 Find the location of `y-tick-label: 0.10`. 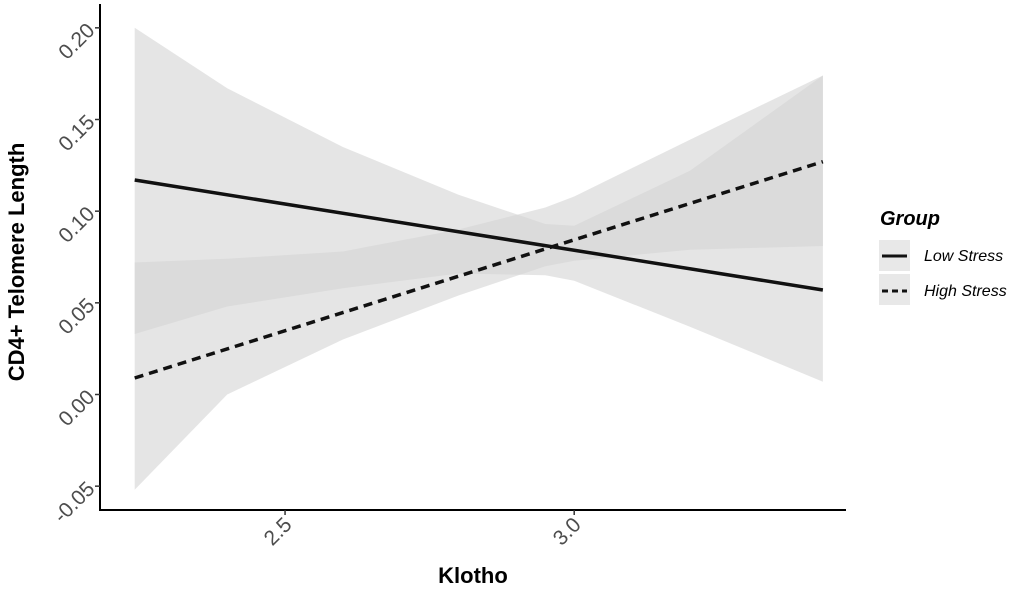

y-tick-label: 0.10 is located at coordinates (76, 224).